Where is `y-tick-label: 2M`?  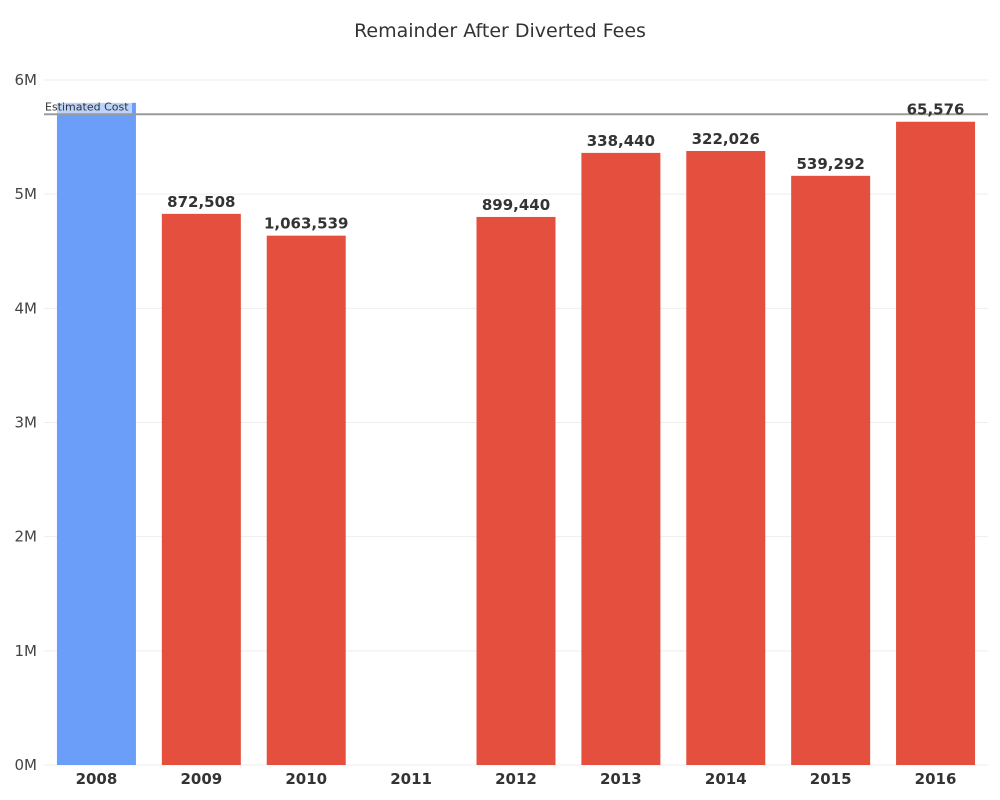 y-tick-label: 2M is located at coordinates (26, 537).